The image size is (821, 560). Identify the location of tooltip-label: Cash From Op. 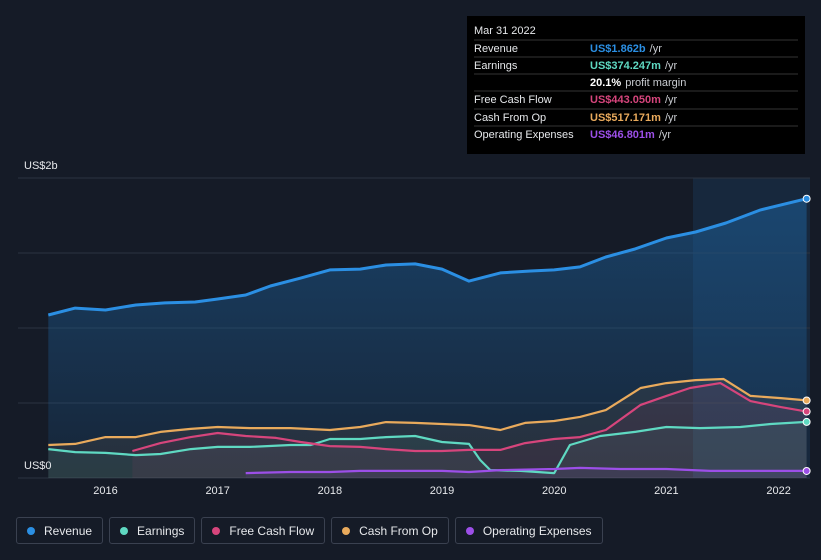
(510, 118).